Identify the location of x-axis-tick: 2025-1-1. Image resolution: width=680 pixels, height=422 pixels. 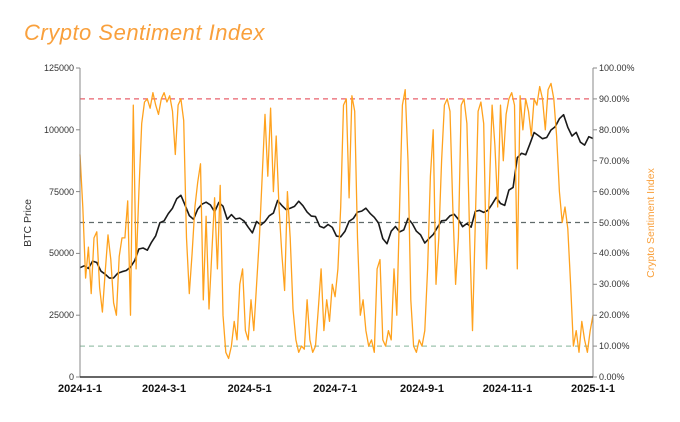
(593, 389).